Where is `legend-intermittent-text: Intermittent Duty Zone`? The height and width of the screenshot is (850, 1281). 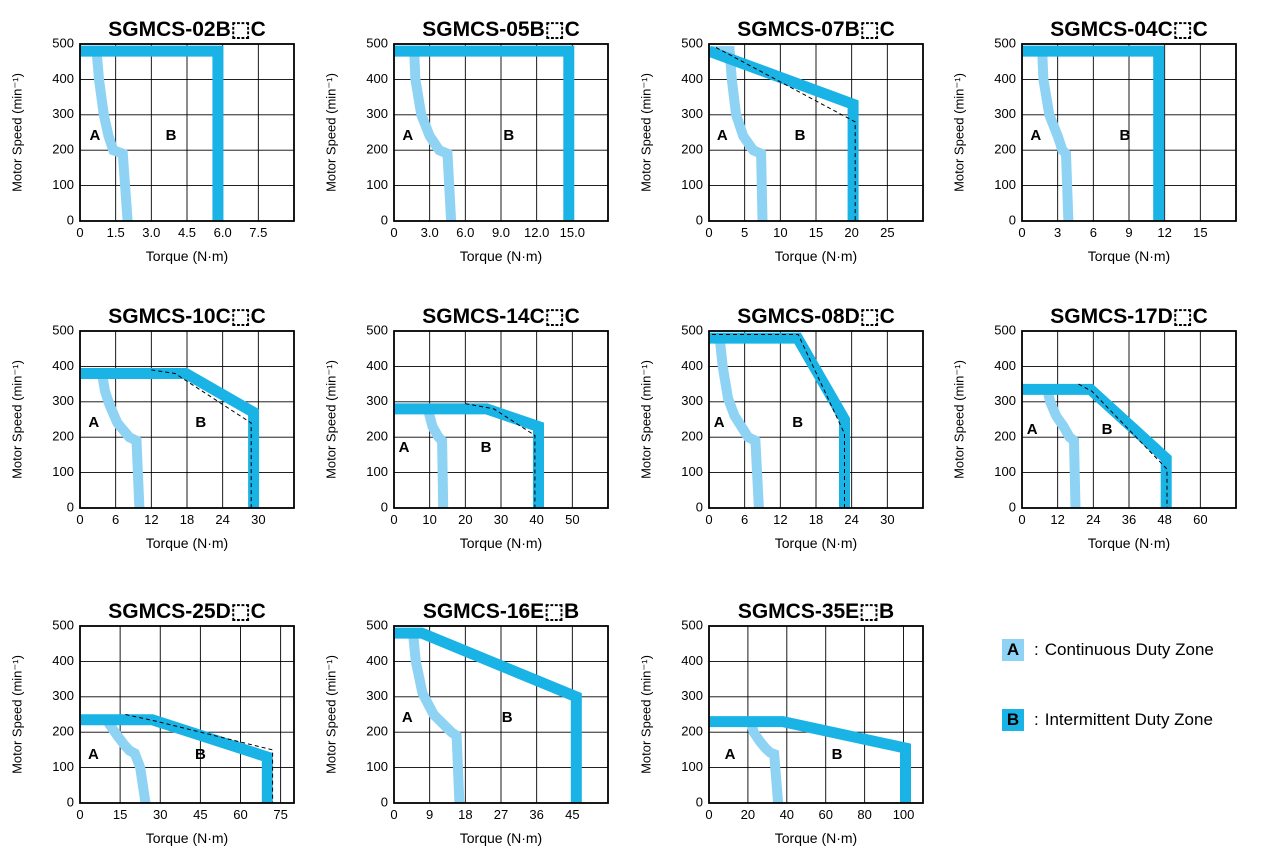
legend-intermittent-text: Intermittent Duty Zone is located at coordinates (1128, 719).